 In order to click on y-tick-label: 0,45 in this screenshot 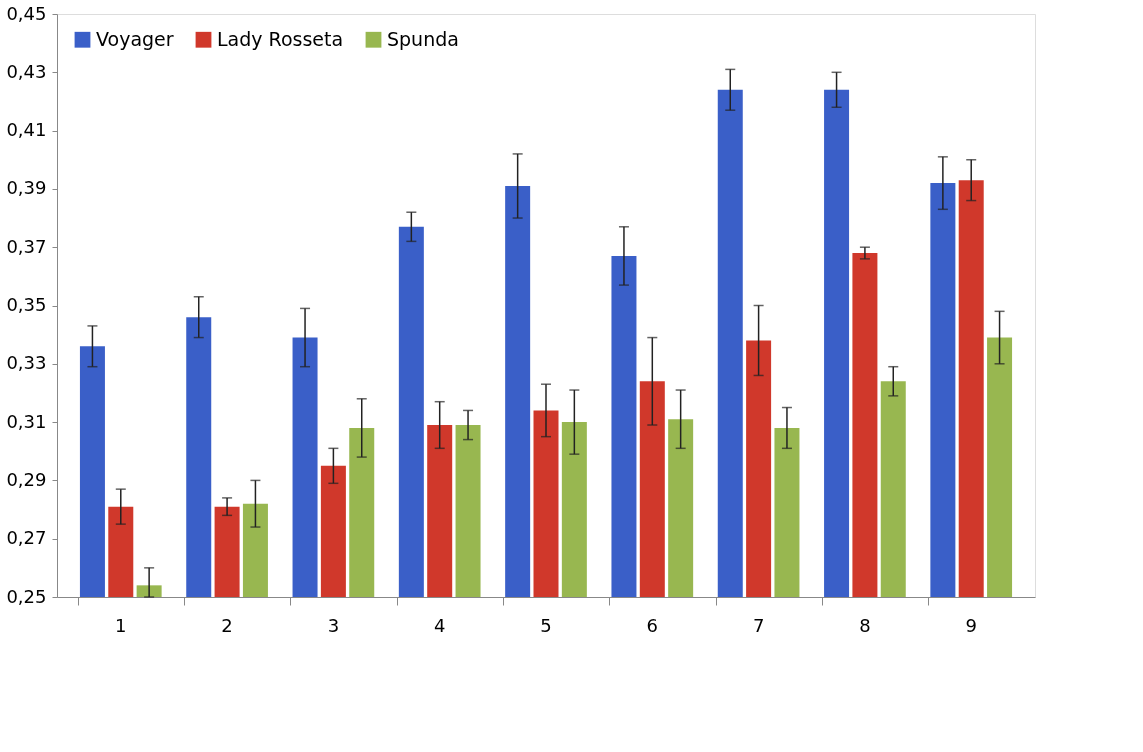, I will do `click(26, 13)`.